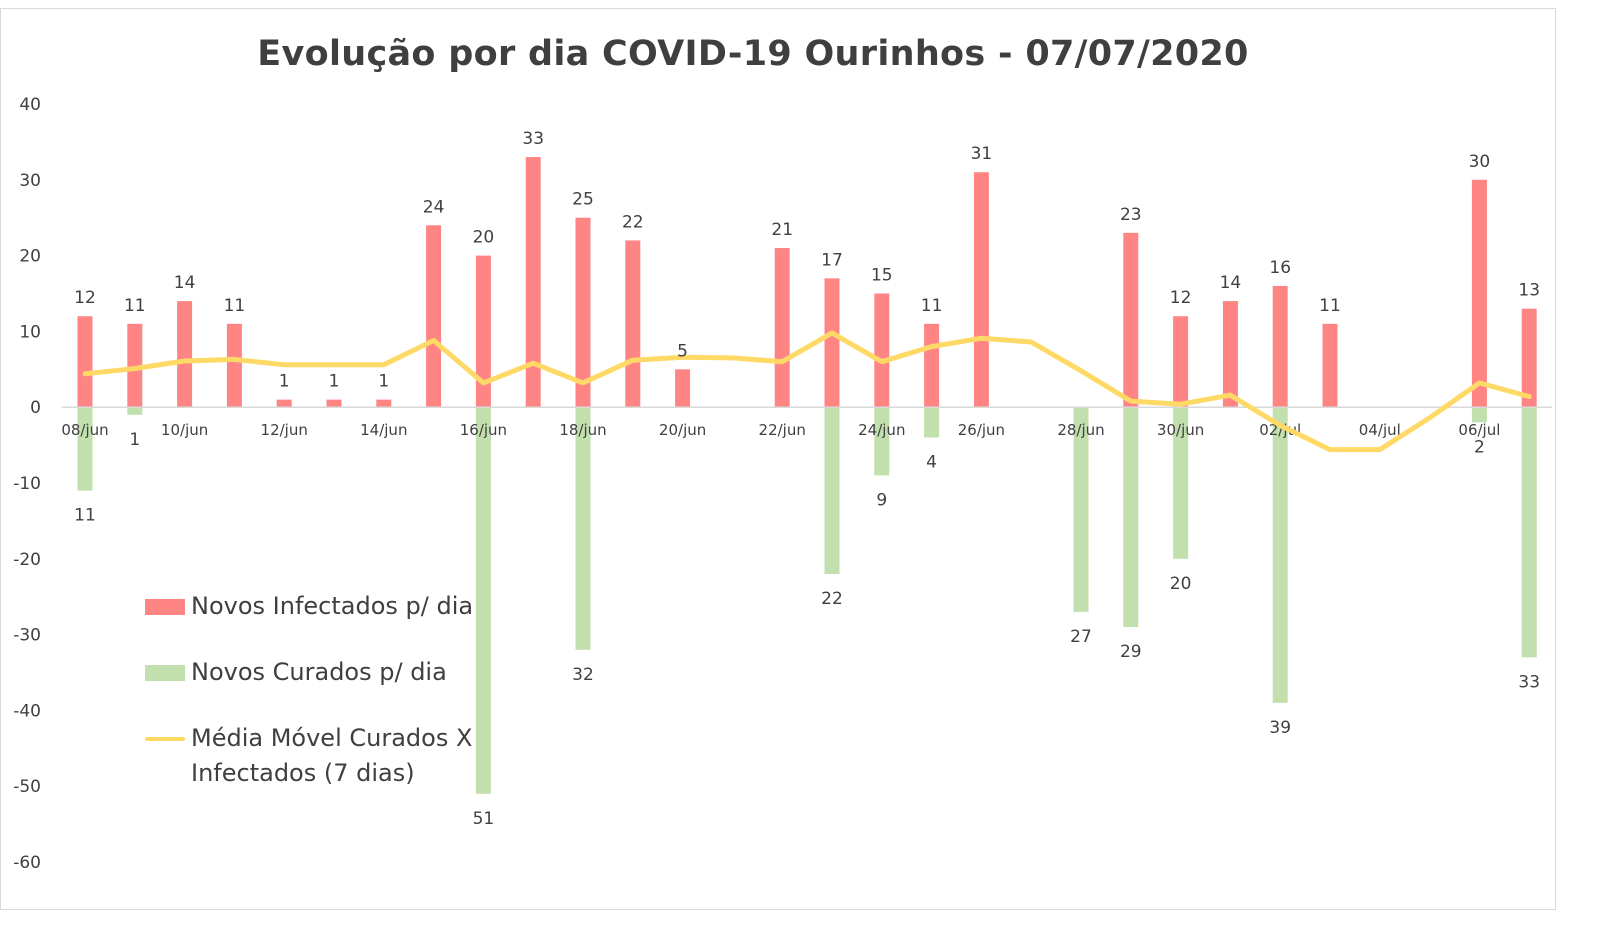  What do you see at coordinates (85, 362) in the screenshot?
I see `infected-bar-08-jun` at bounding box center [85, 362].